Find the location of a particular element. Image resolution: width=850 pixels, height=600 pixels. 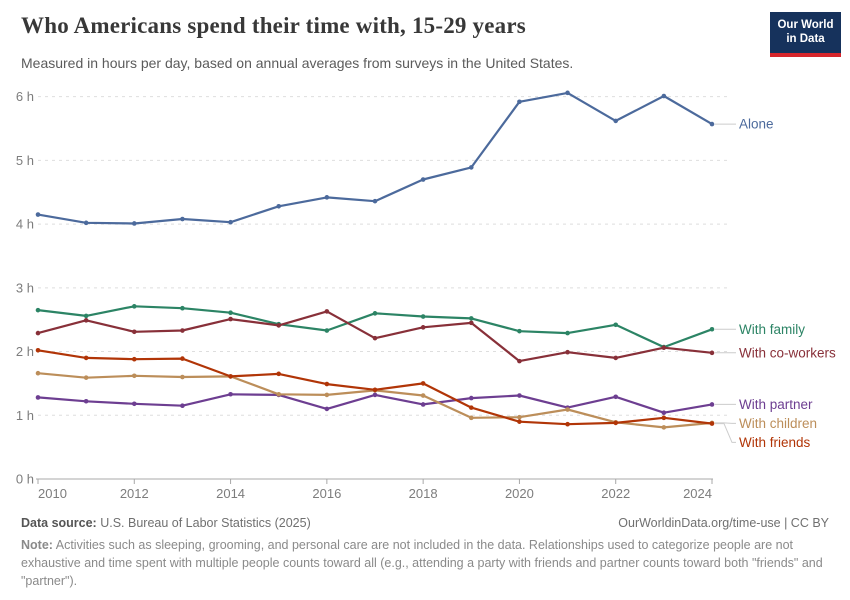

data-point-with-friends-2023 is located at coordinates (664, 418).